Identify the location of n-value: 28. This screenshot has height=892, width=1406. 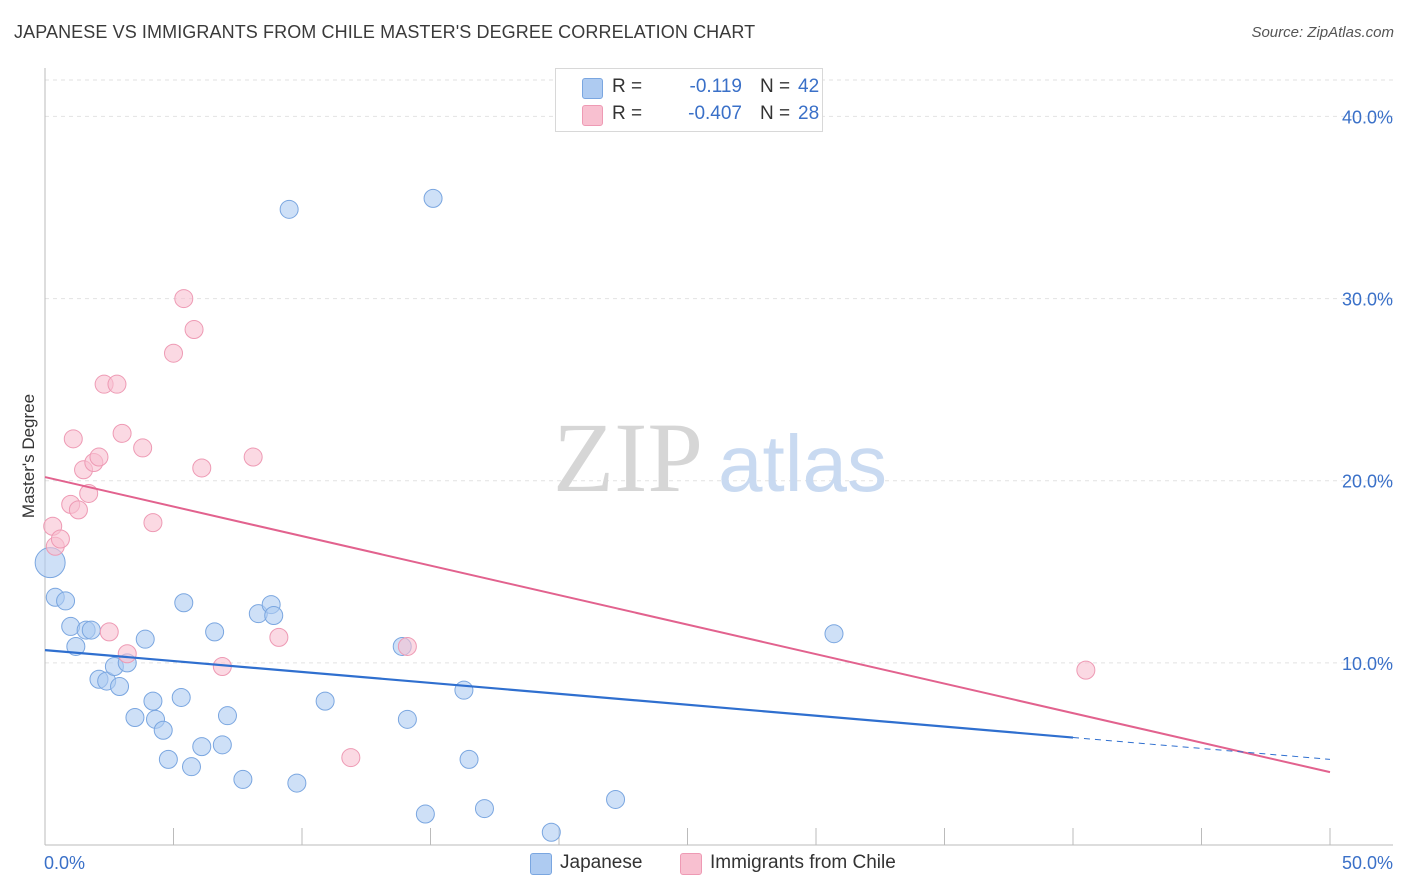
(809, 113).